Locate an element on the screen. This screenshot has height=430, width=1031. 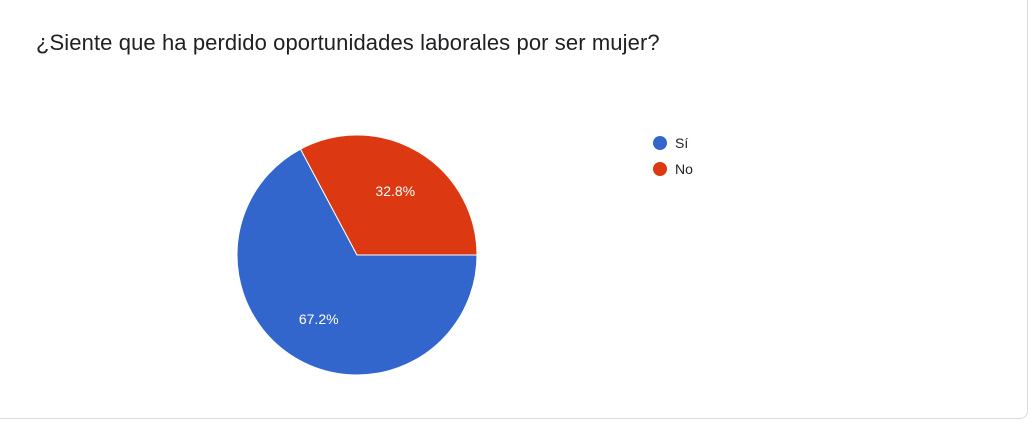
legend-item-0: Sí is located at coordinates (670, 143).